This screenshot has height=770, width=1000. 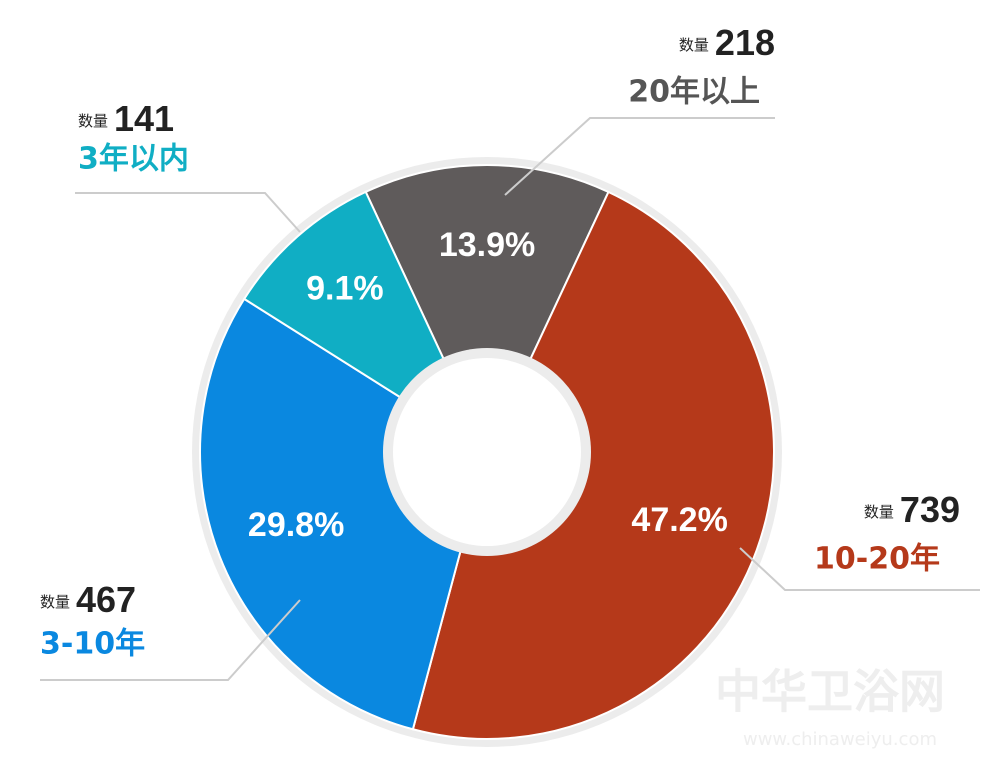 I want to click on watermark: 中华卫浴网, so click(x=830, y=692).